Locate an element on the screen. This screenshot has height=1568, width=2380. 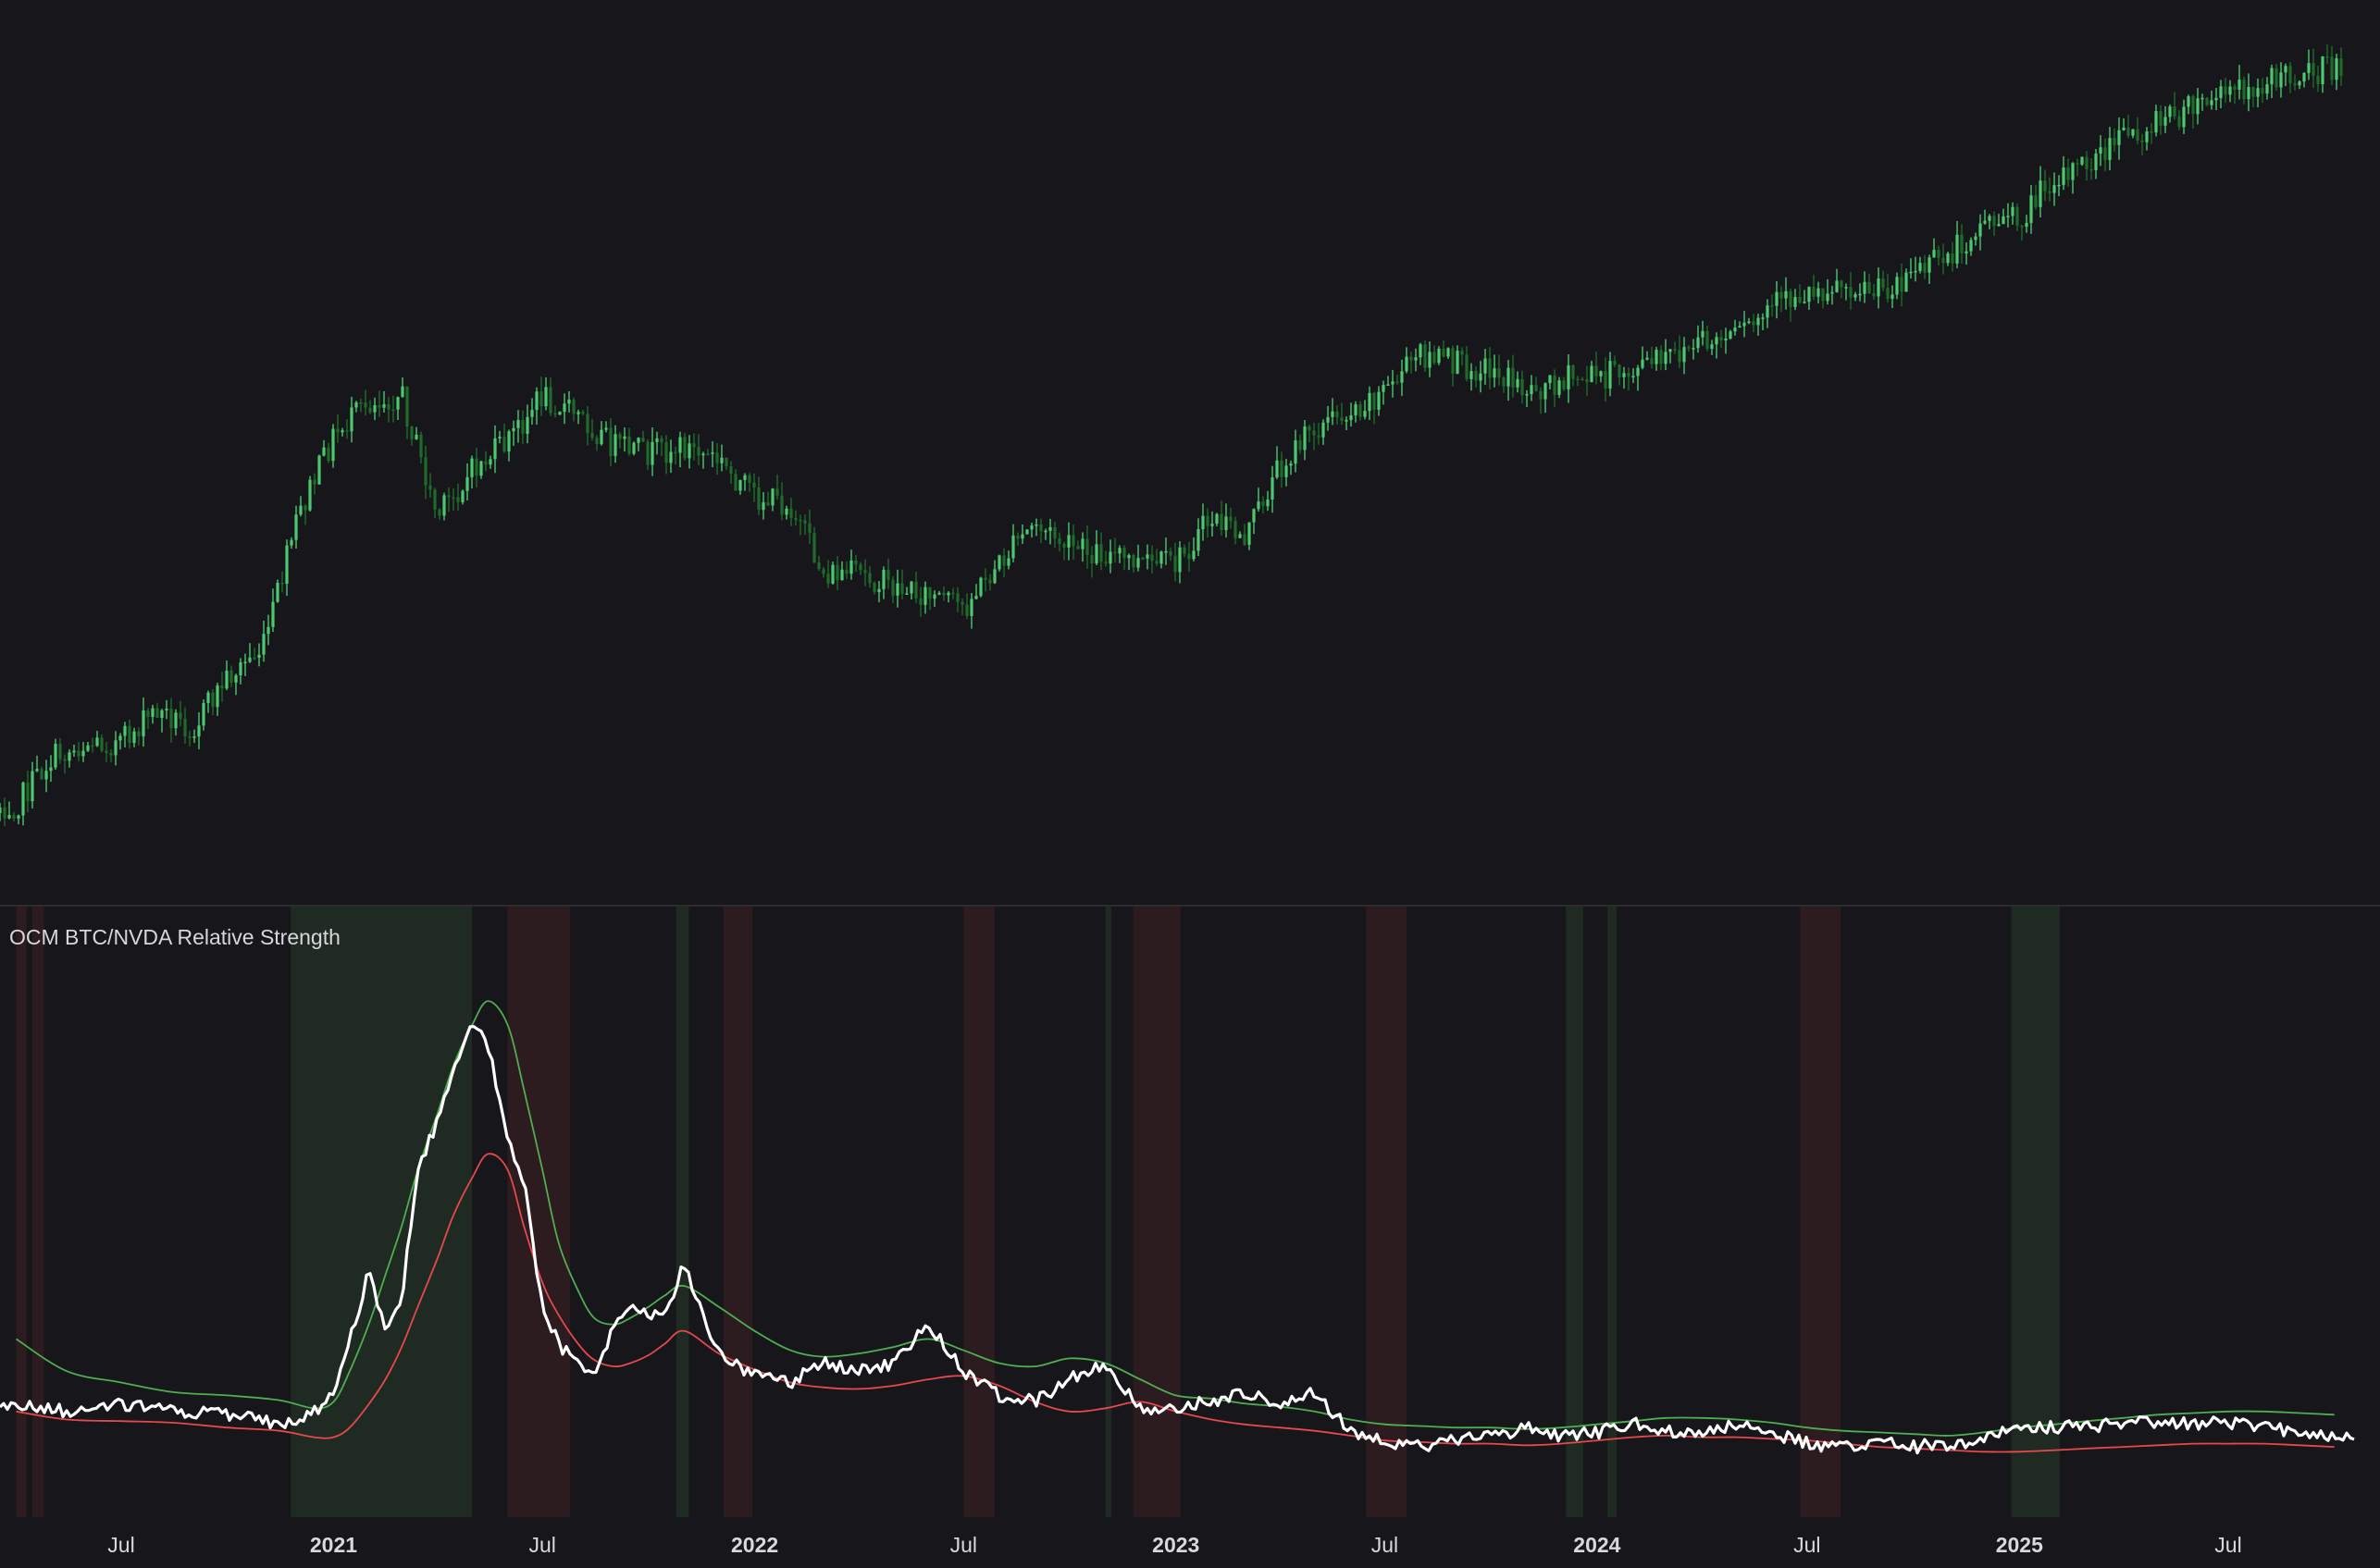
time-axis-label: 2023 is located at coordinates (1175, 1545).